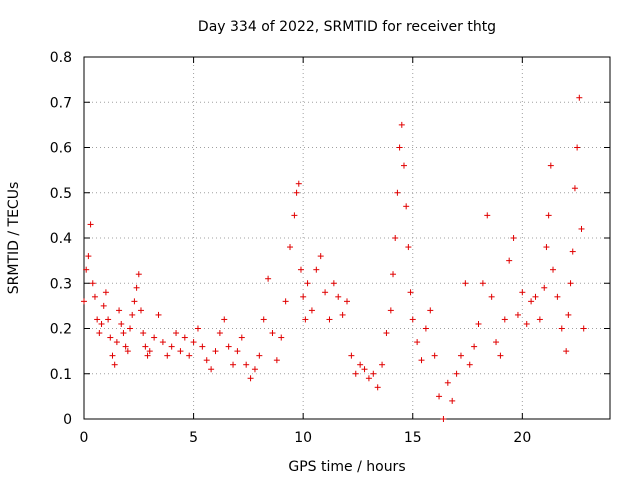 Image resolution: width=640 pixels, height=480 pixels. I want to click on y-tick-label: 0.4, so click(61, 239).